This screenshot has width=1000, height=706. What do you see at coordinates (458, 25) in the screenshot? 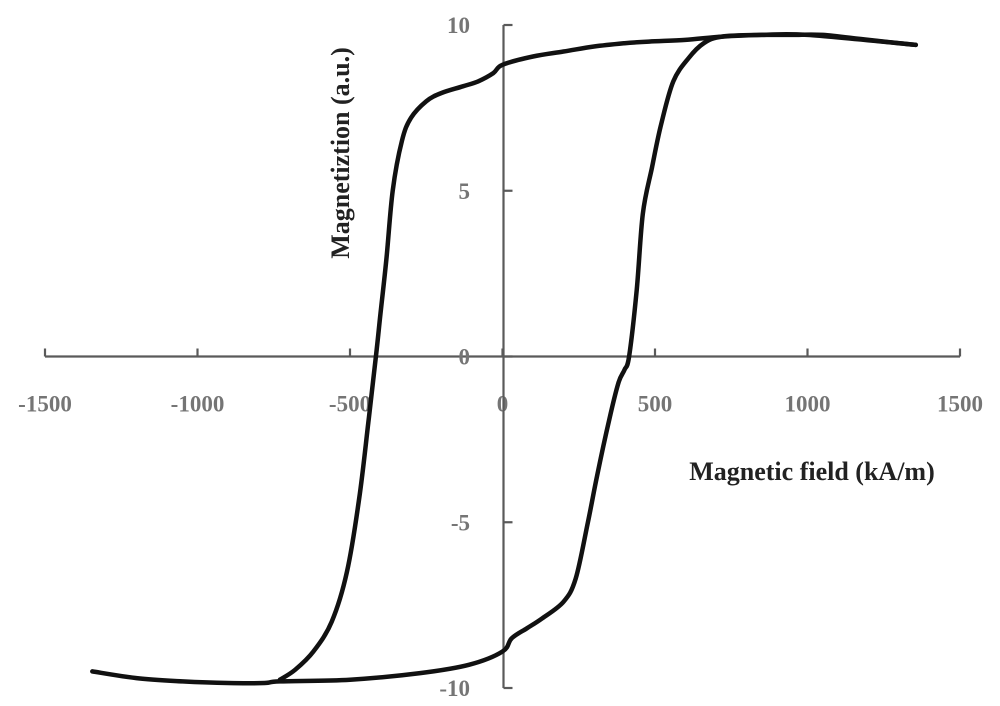
I see `y-tick-label: 10` at bounding box center [458, 25].